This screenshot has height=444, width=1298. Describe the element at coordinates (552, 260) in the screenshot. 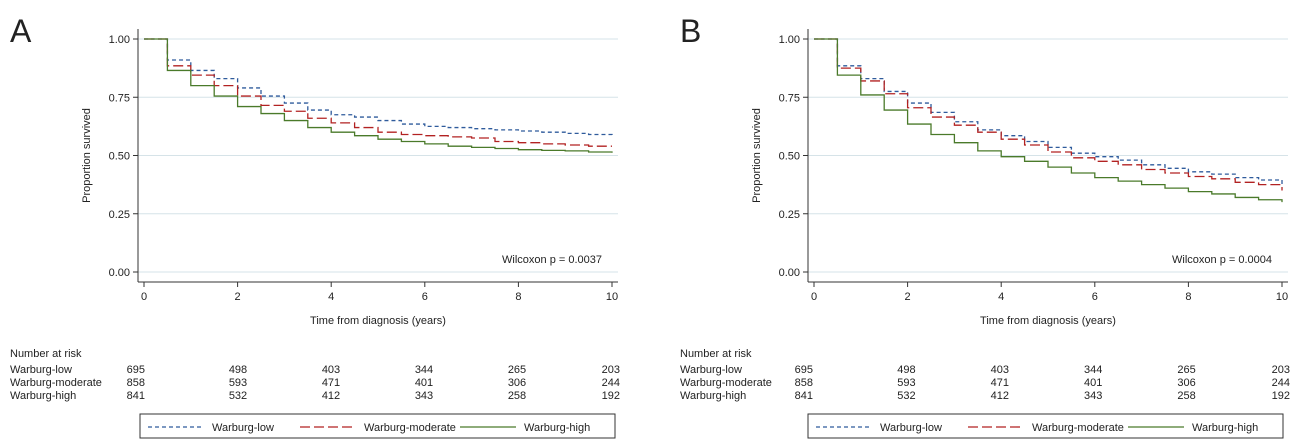

I see `wilcoxon-annotation: Wilcoxon p = 0.0037` at that location.